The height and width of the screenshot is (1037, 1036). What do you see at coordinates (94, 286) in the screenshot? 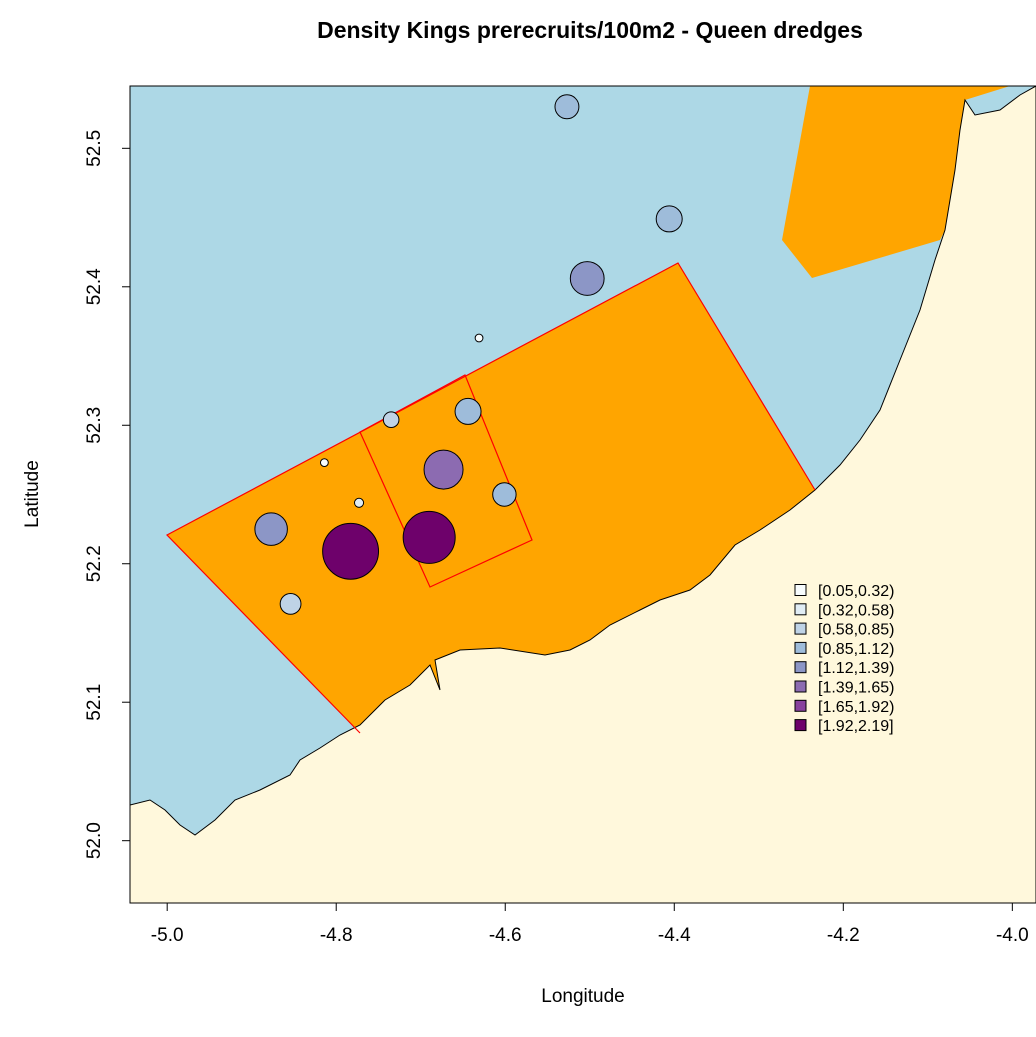
I see `y-tick-label: 52.4` at bounding box center [94, 286].